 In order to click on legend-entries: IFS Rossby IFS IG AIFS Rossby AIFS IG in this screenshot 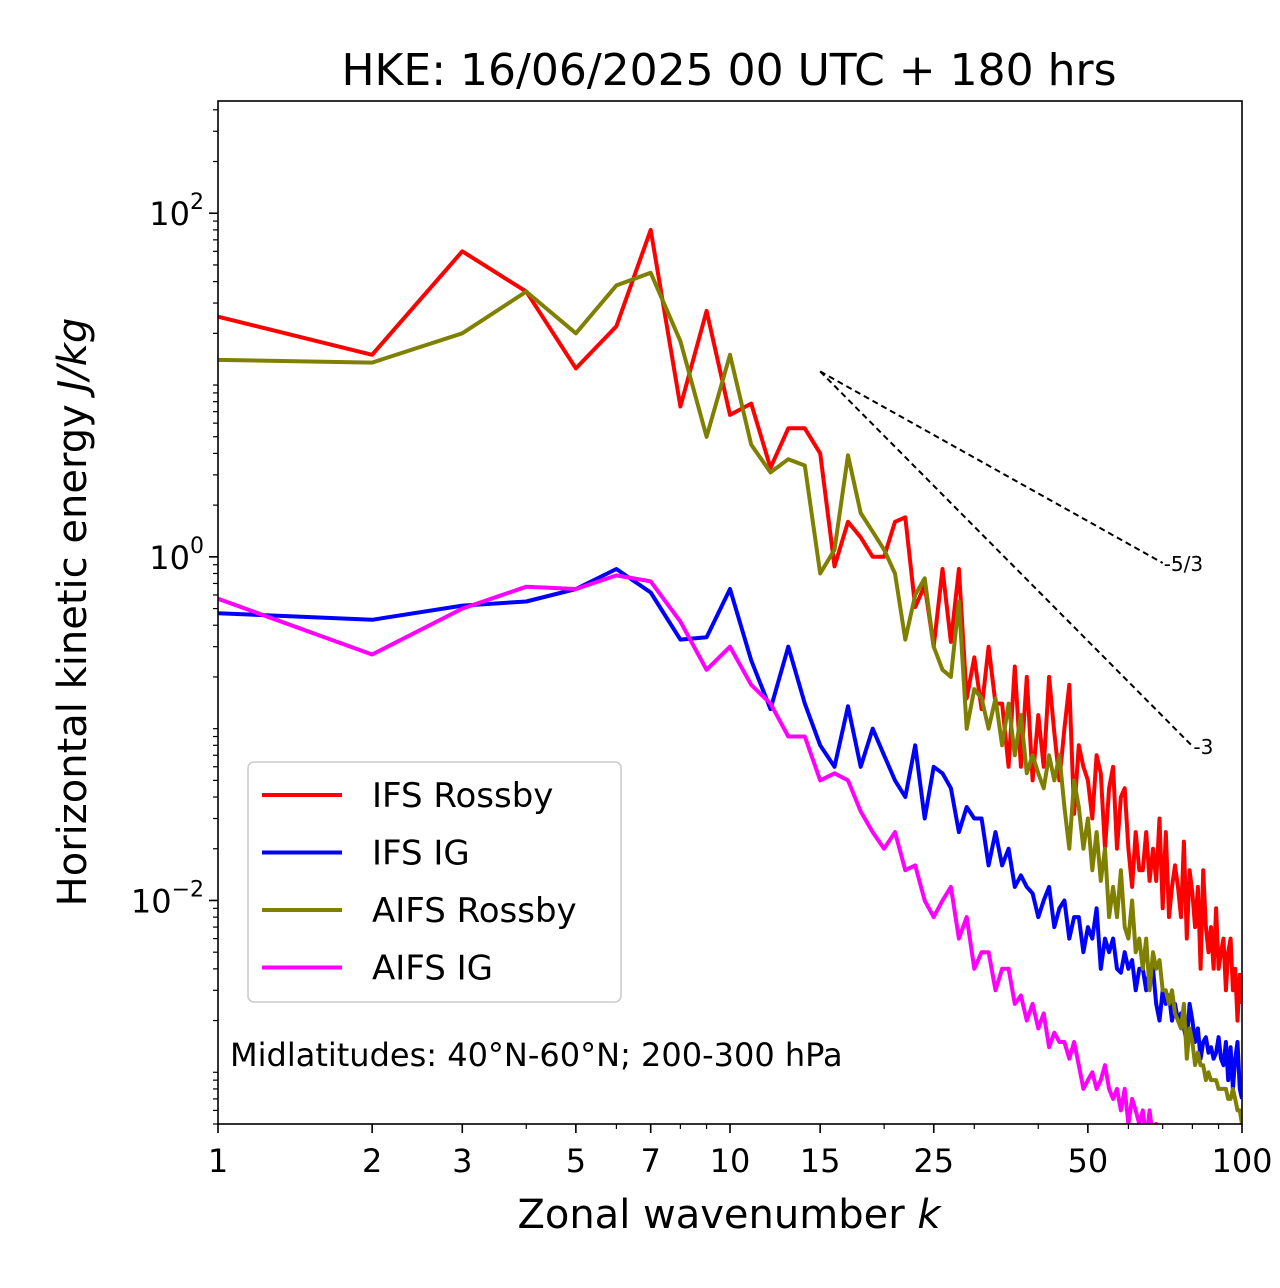, I will do `click(419, 882)`.